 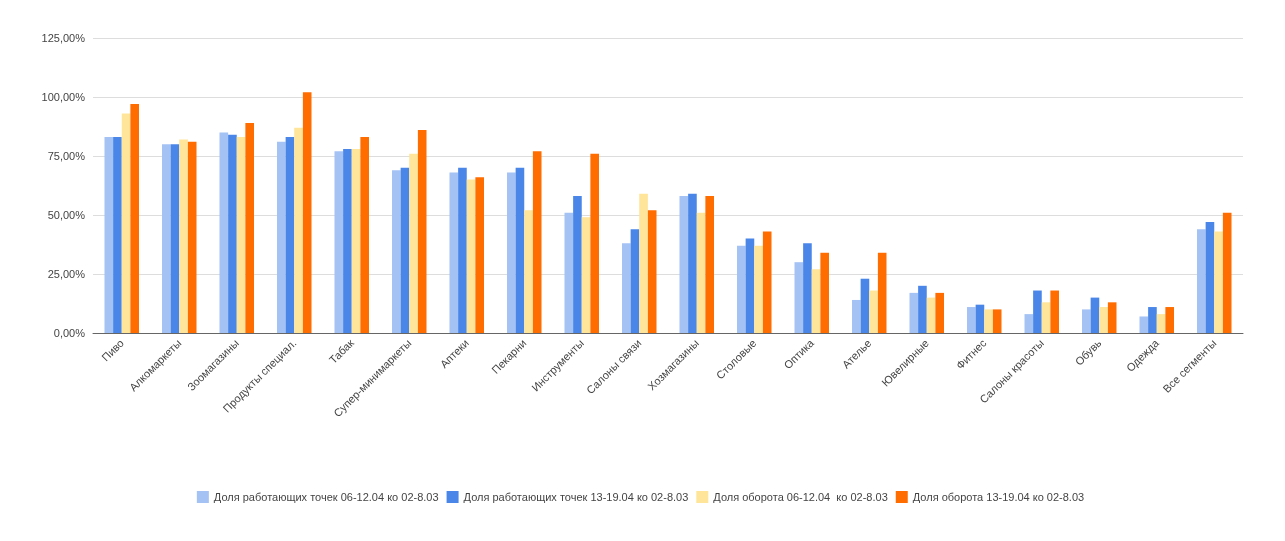 What do you see at coordinates (800, 497) in the screenshot?
I see `legend-label: Доля оборота 06-12.04 ко 02-8.03` at bounding box center [800, 497].